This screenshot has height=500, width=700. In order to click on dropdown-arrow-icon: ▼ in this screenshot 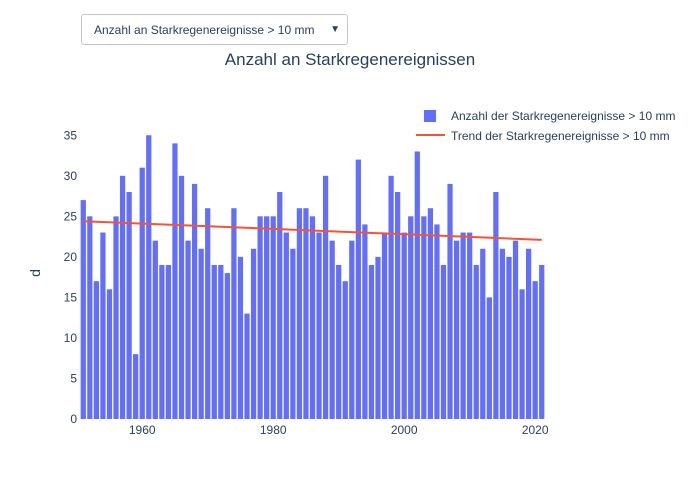, I will do `click(335, 29)`.